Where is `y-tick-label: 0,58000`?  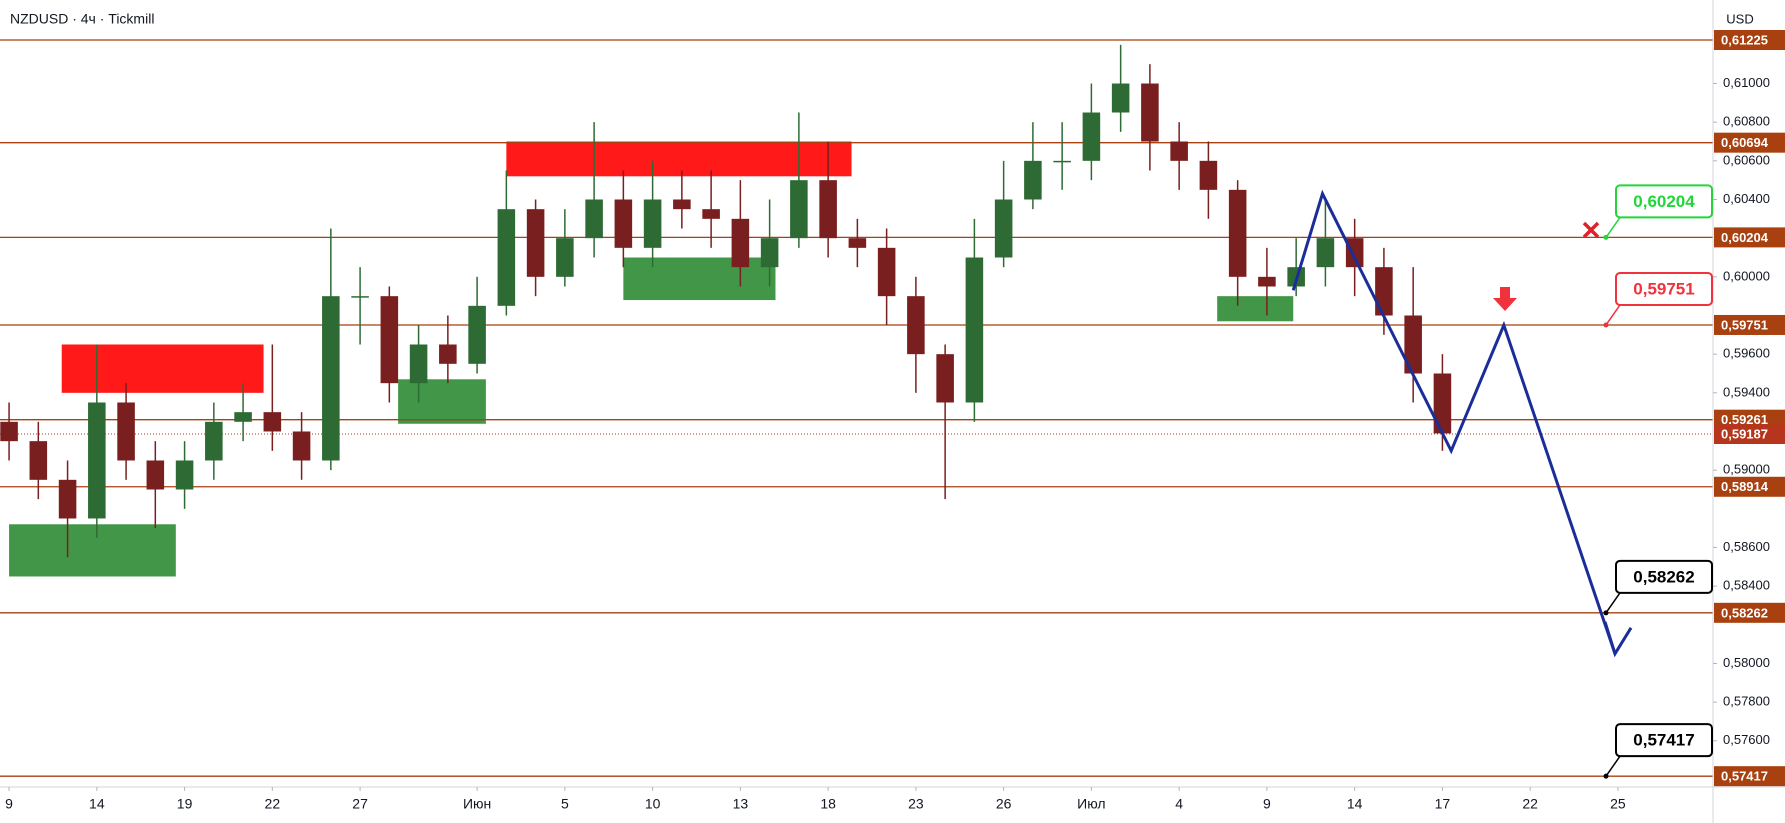
y-tick-label: 0,58000 is located at coordinates (1746, 662).